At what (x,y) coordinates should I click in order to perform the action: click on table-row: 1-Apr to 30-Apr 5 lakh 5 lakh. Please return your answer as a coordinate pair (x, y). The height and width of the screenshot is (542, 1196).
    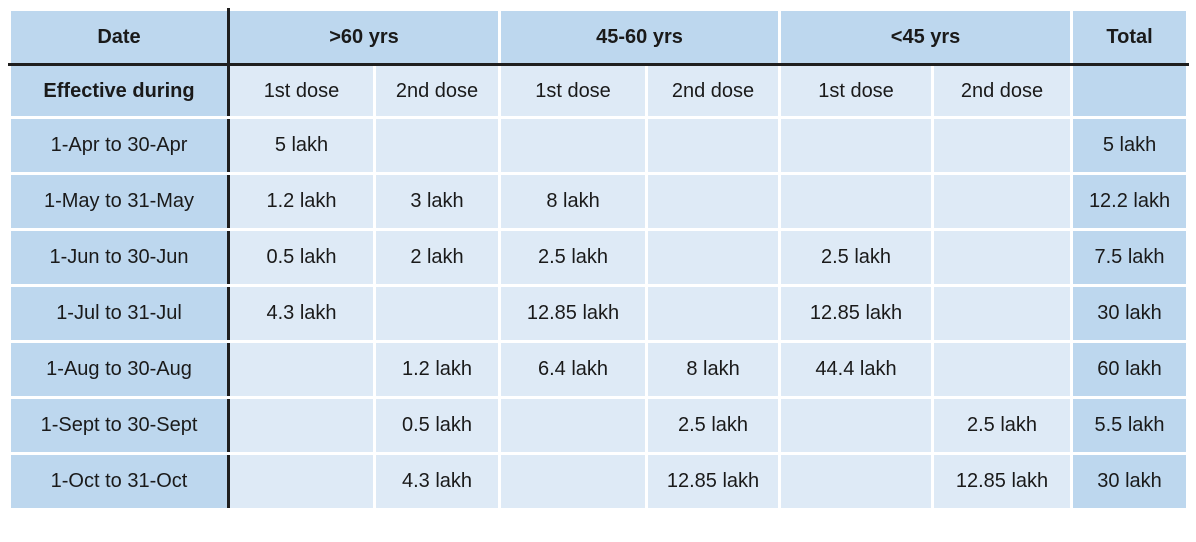
    Looking at the image, I should click on (599, 145).